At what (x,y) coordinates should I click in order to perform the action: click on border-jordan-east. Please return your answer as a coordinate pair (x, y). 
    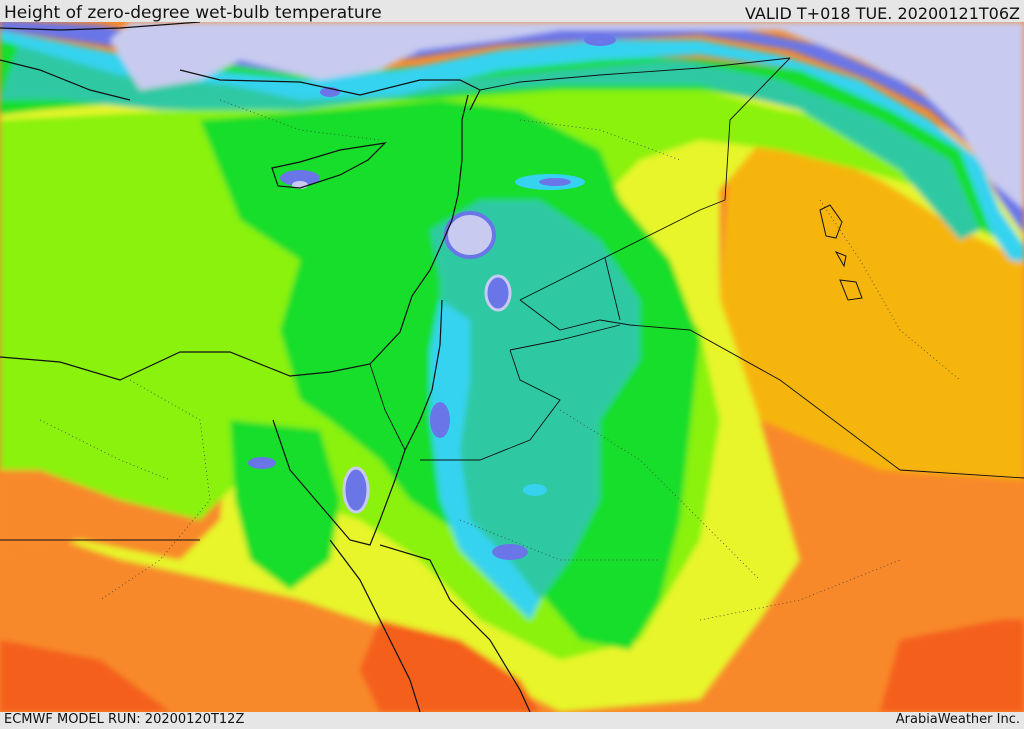
    Looking at the image, I should click on (565, 337).